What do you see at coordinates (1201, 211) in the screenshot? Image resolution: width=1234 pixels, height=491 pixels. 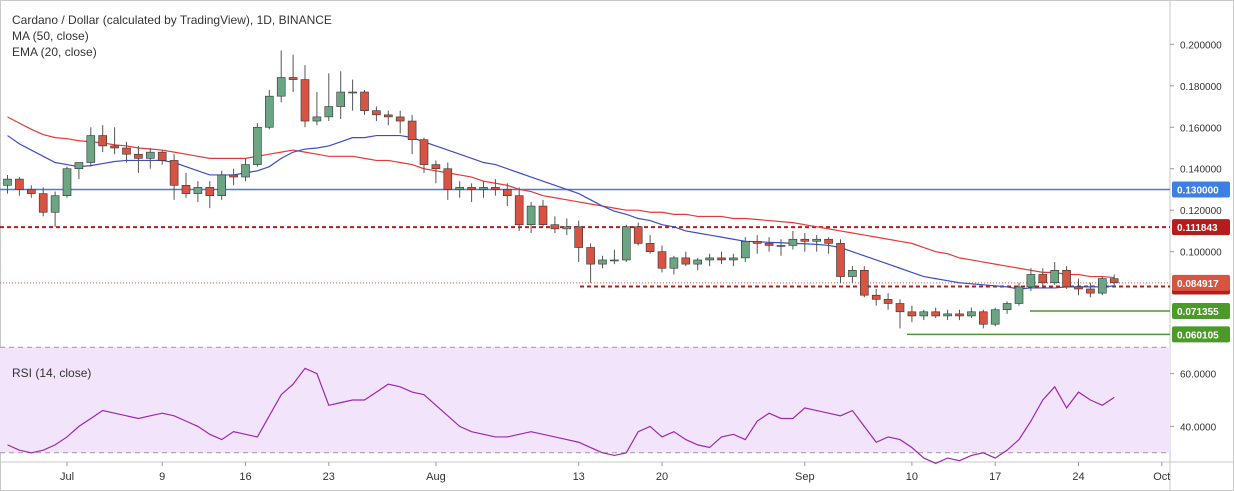 I see `price-tick-label: 0.120000` at bounding box center [1201, 211].